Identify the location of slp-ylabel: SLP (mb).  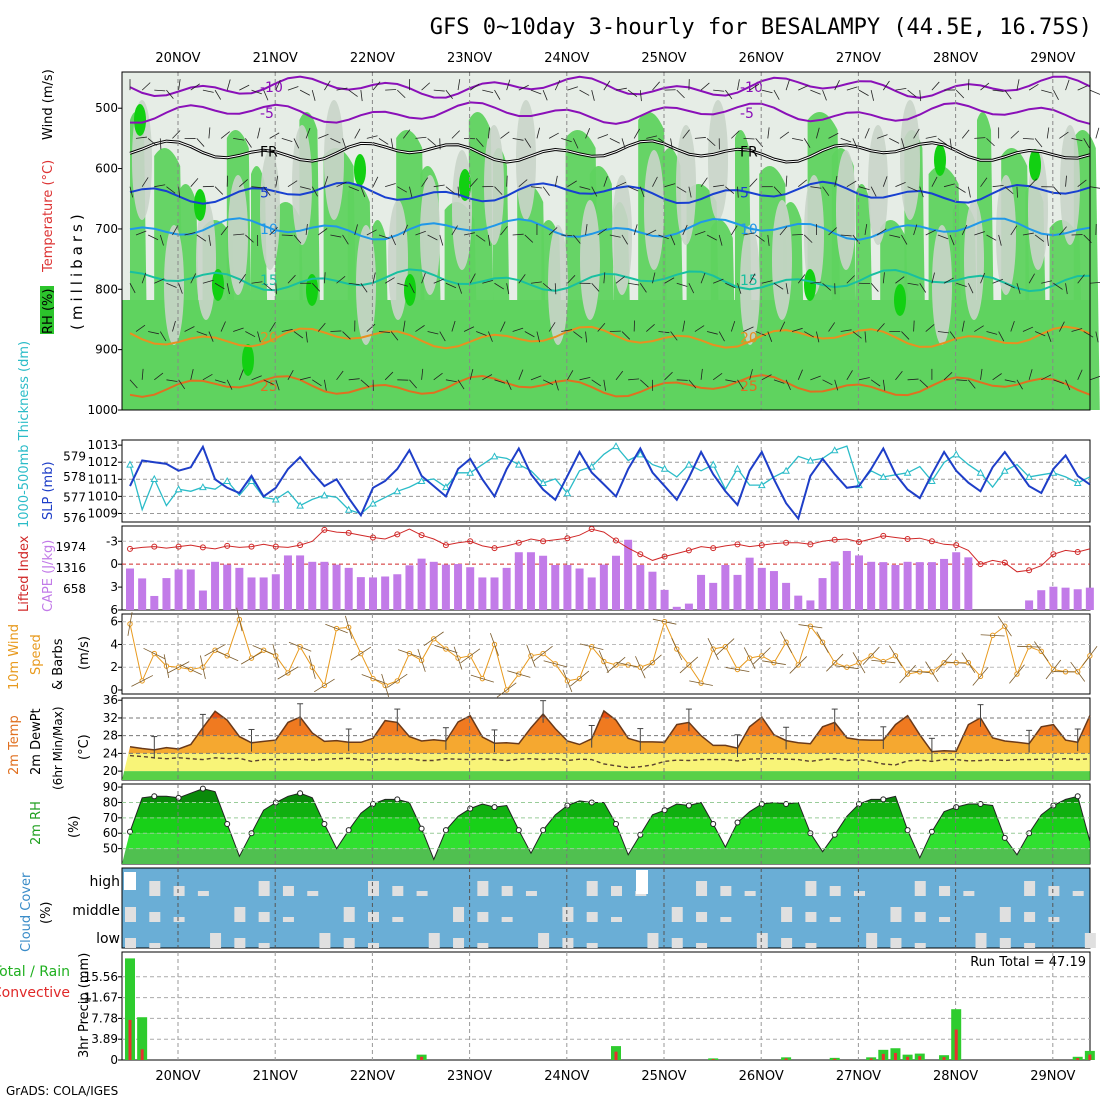
(48, 490).